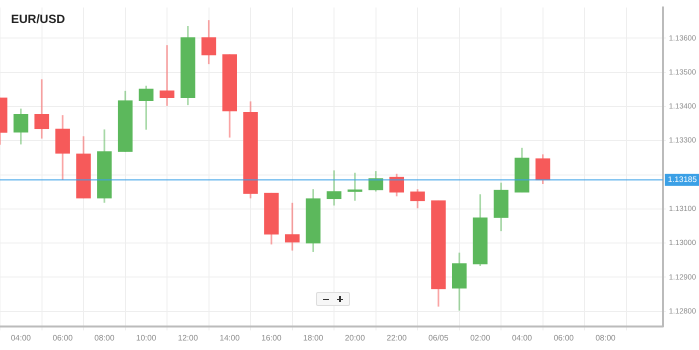  What do you see at coordinates (355, 337) in the screenshot?
I see `x-tick-label: 20:00` at bounding box center [355, 337].